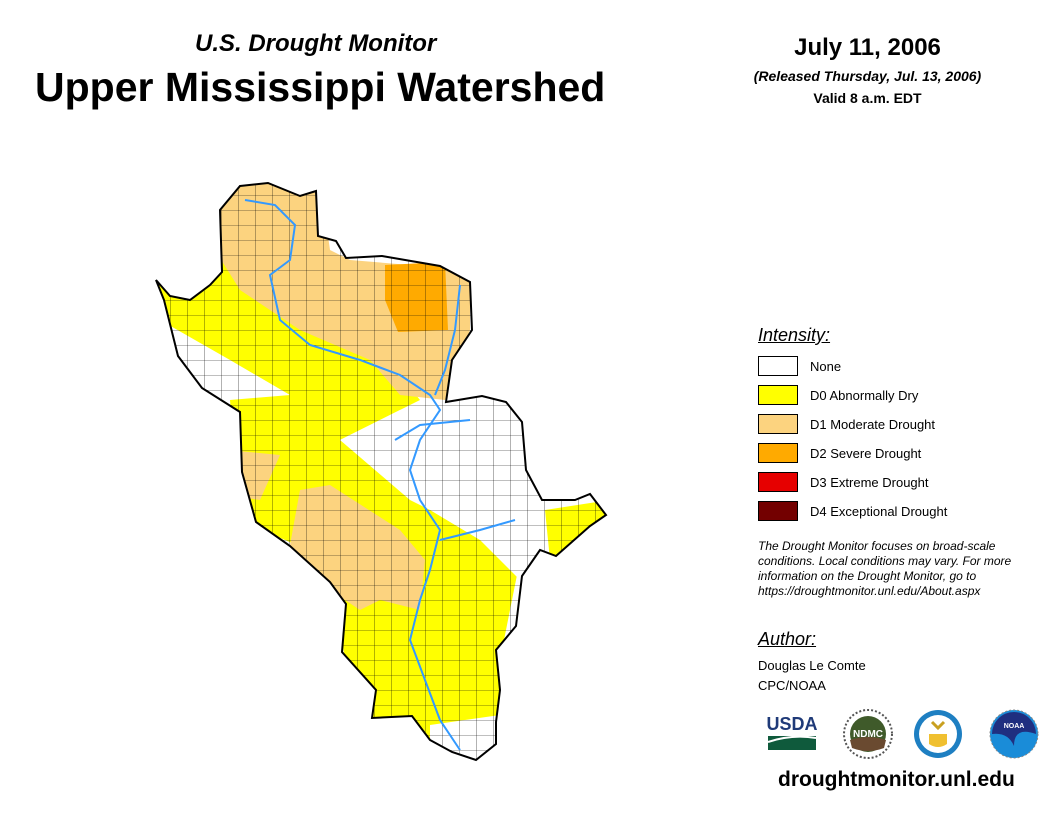 The height and width of the screenshot is (816, 1056). Describe the element at coordinates (812, 665) in the screenshot. I see `author-name: Douglas Le Comte` at that location.